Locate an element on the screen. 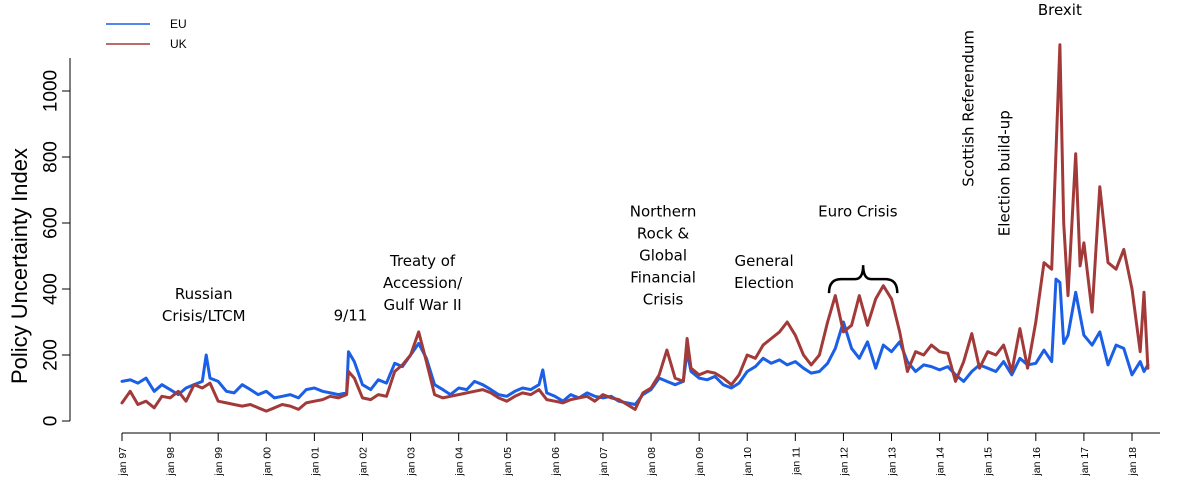 Image resolution: width=1188 pixels, height=484 pixels. x-tick-label: jan 97 is located at coordinates (123, 462).